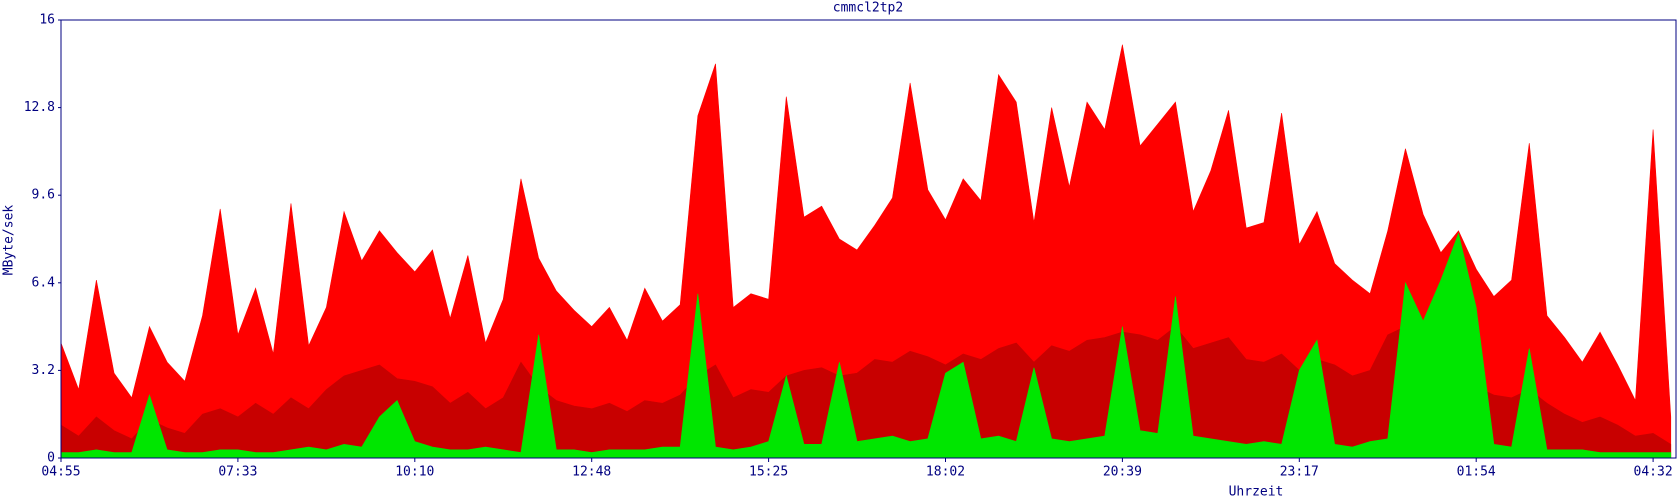 The width and height of the screenshot is (1680, 504). What do you see at coordinates (9, 240) in the screenshot?
I see `y-axis-label: MByte/sek` at bounding box center [9, 240].